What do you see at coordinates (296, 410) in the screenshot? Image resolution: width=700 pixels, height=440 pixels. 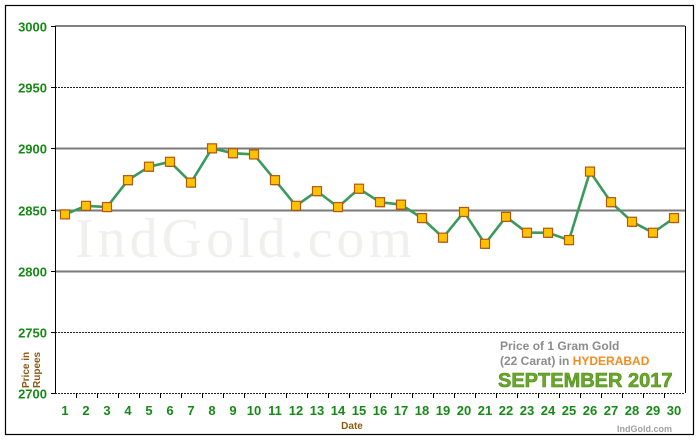 I see `x-tick-label: 12` at bounding box center [296, 410].